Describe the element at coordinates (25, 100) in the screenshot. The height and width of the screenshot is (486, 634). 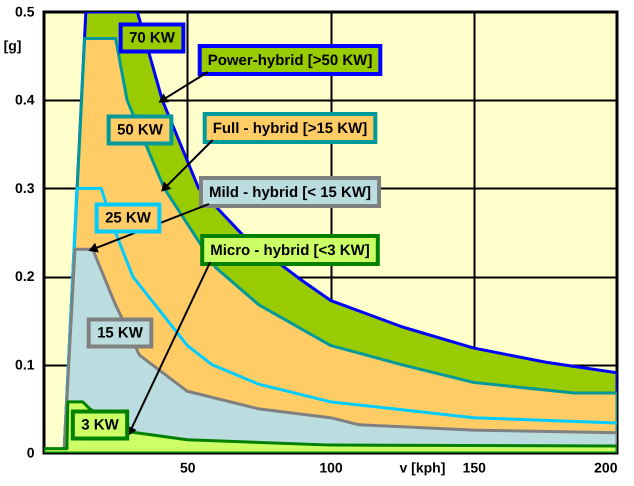
I see `y-tick-label: 0.4` at that location.